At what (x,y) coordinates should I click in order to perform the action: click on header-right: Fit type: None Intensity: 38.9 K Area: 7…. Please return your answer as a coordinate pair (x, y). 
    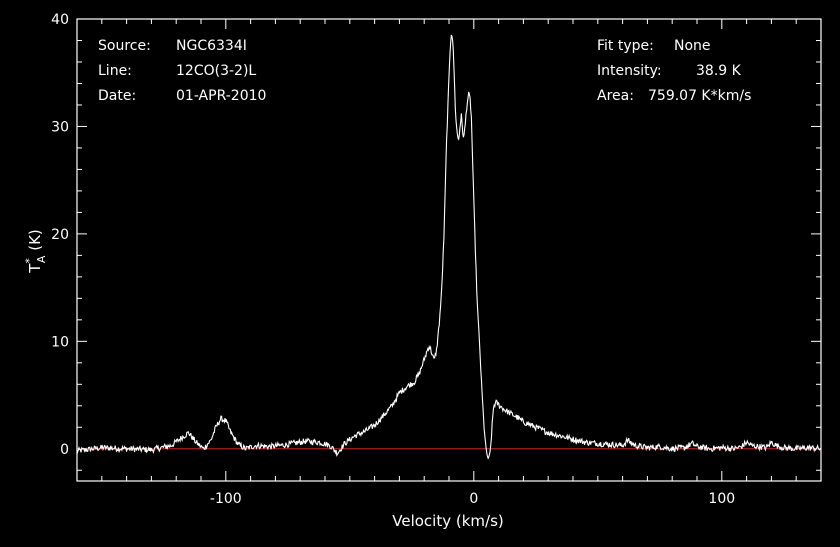
    Looking at the image, I should click on (674, 71).